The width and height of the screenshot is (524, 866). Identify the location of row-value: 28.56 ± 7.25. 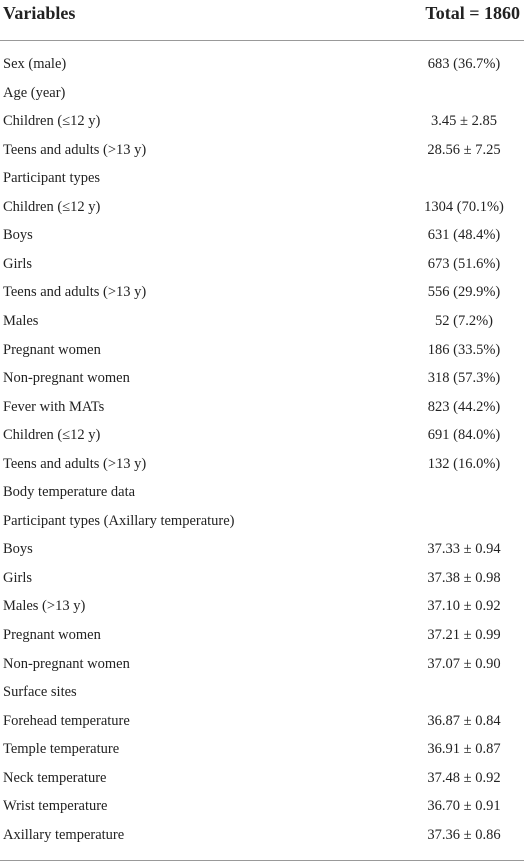
(464, 149).